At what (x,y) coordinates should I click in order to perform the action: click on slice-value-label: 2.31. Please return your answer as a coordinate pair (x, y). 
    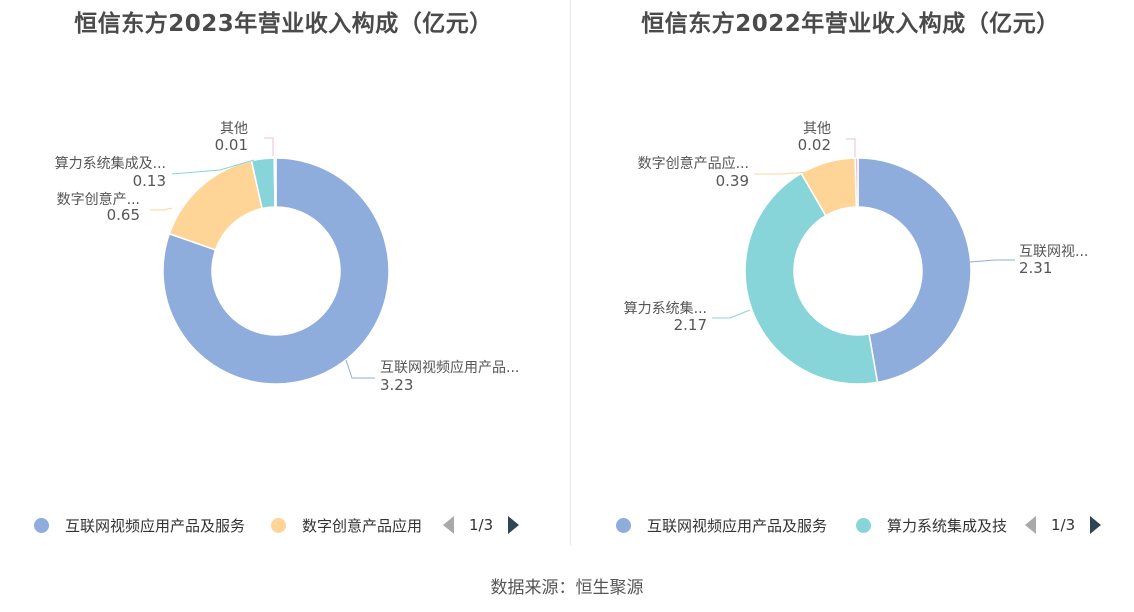
    Looking at the image, I should click on (1035, 268).